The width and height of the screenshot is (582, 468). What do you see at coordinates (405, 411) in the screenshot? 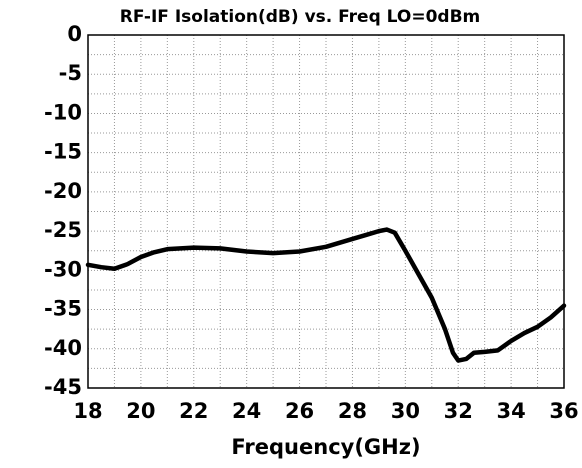
I see `x-tick-label: 30` at bounding box center [405, 411].